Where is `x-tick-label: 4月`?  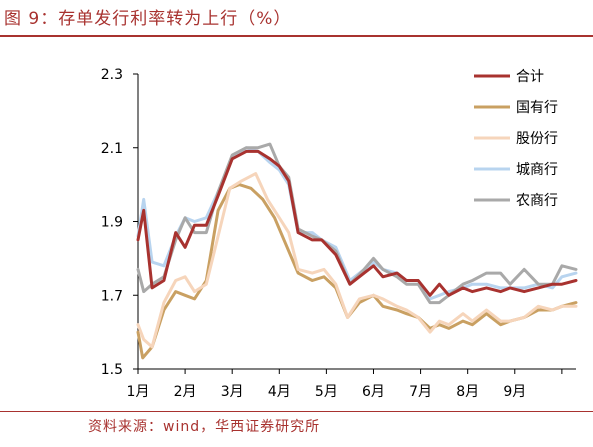 x-tick-label: 4月 is located at coordinates (279, 392).